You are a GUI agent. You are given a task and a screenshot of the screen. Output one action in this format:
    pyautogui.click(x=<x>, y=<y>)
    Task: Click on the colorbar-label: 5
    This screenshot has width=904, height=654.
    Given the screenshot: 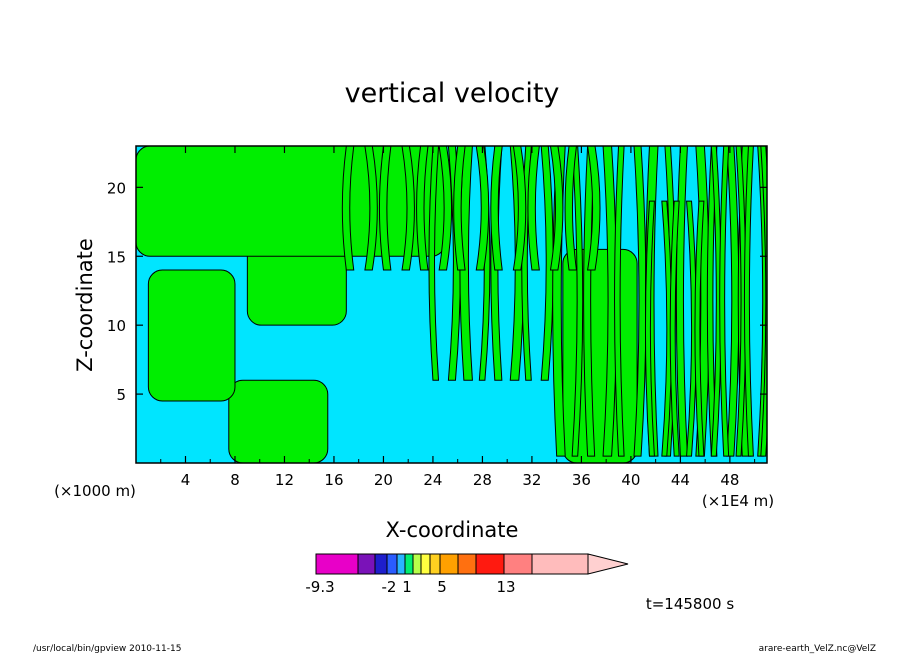 What is the action you would take?
    pyautogui.click(x=442, y=587)
    